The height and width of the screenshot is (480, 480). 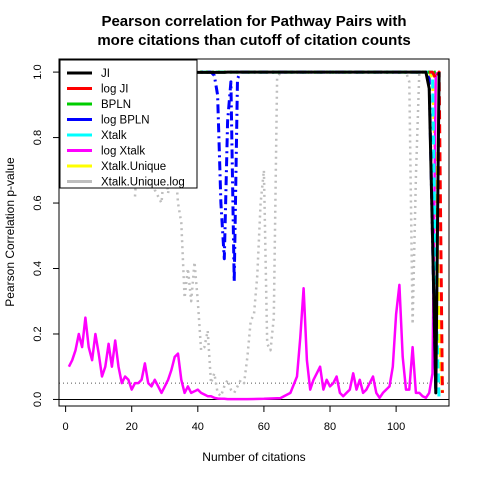 I want to click on x-tick-label: 60, so click(x=264, y=427).